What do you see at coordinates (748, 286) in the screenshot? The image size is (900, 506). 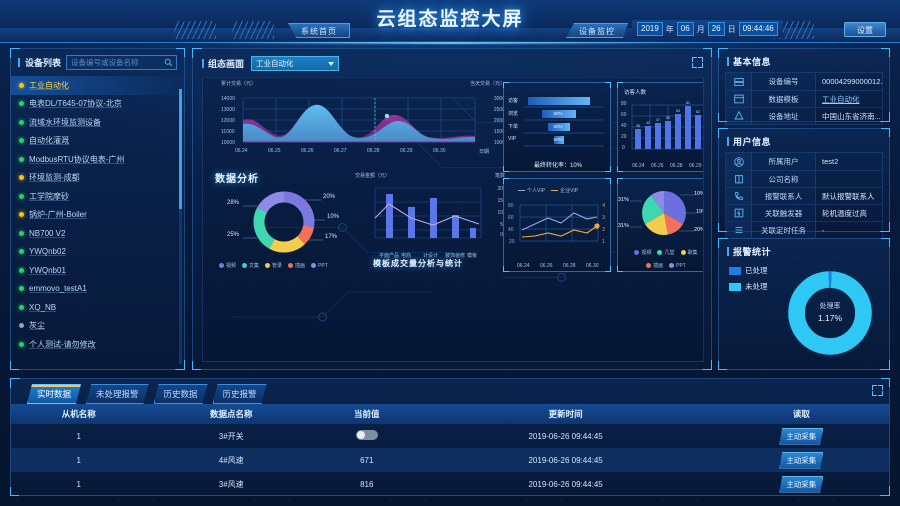 I see `alarm-legend-item: 未处理` at bounding box center [748, 286].